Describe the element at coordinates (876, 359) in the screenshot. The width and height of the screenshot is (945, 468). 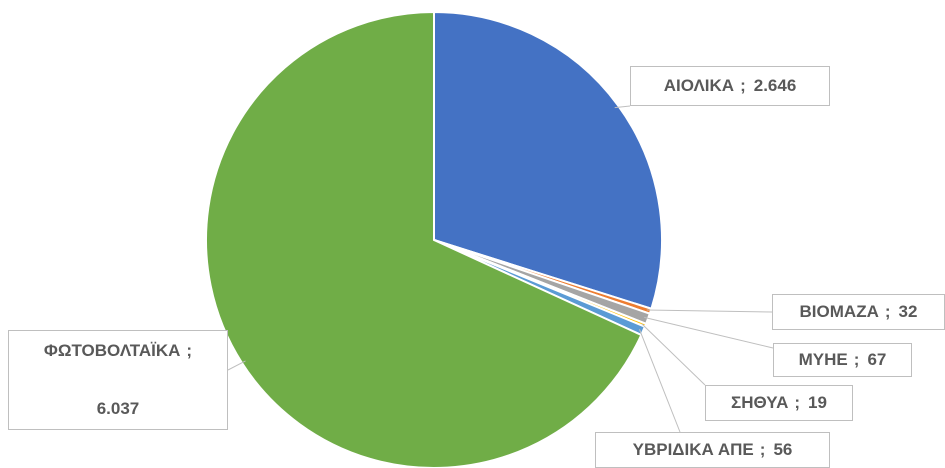
I see `value-label: 67` at that location.